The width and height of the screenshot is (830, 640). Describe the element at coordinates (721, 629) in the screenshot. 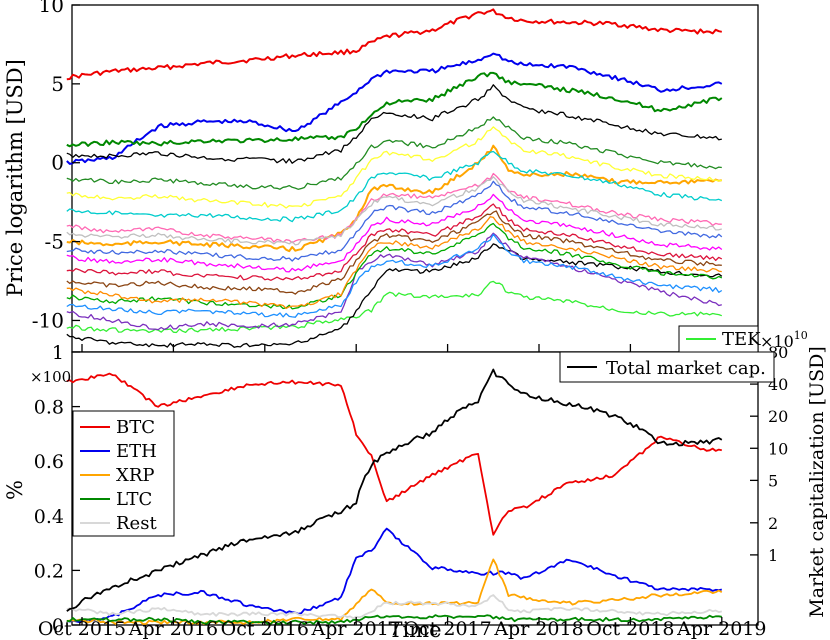

I see `x-tick-label: Apr 2019` at that location.